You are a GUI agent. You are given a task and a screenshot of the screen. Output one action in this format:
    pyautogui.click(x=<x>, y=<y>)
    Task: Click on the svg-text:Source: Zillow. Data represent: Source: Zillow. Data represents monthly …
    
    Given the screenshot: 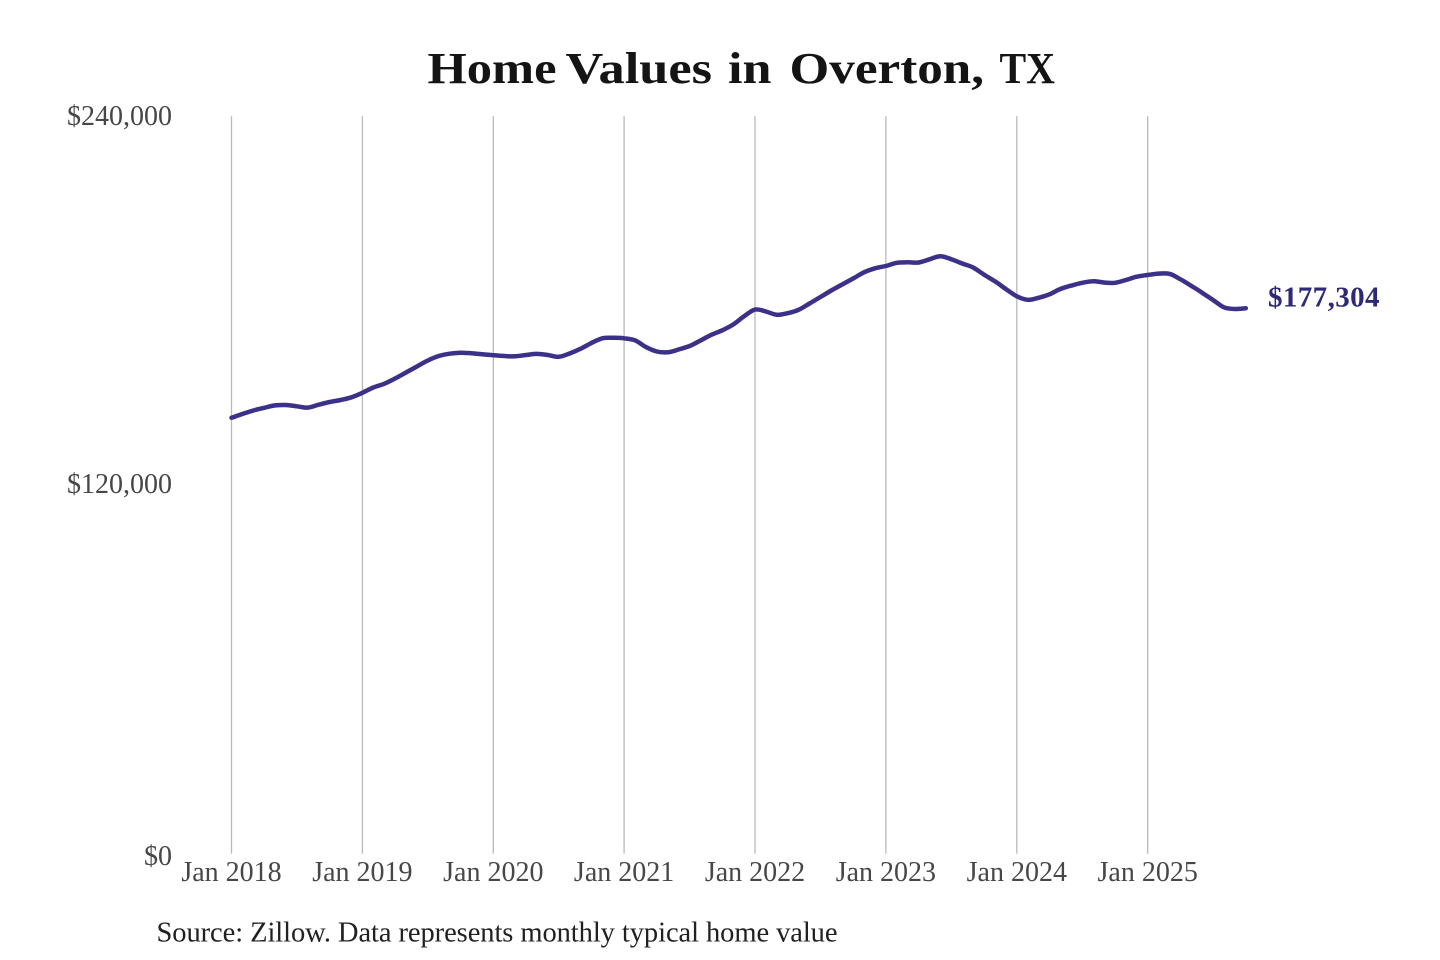 What is the action you would take?
    pyautogui.click(x=497, y=933)
    